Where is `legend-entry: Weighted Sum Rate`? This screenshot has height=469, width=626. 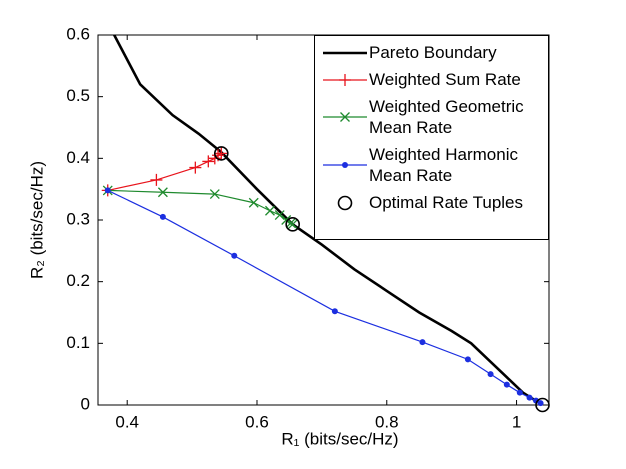
legend-entry: Weighted Sum Rate is located at coordinates (431, 79).